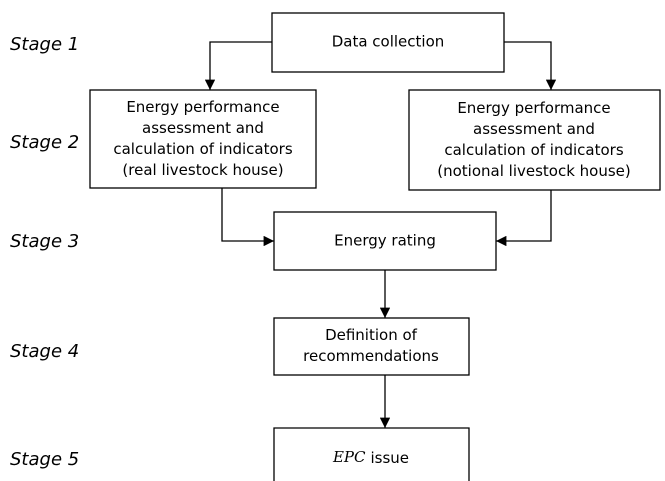  I want to click on node-label: Data collection, so click(388, 42).